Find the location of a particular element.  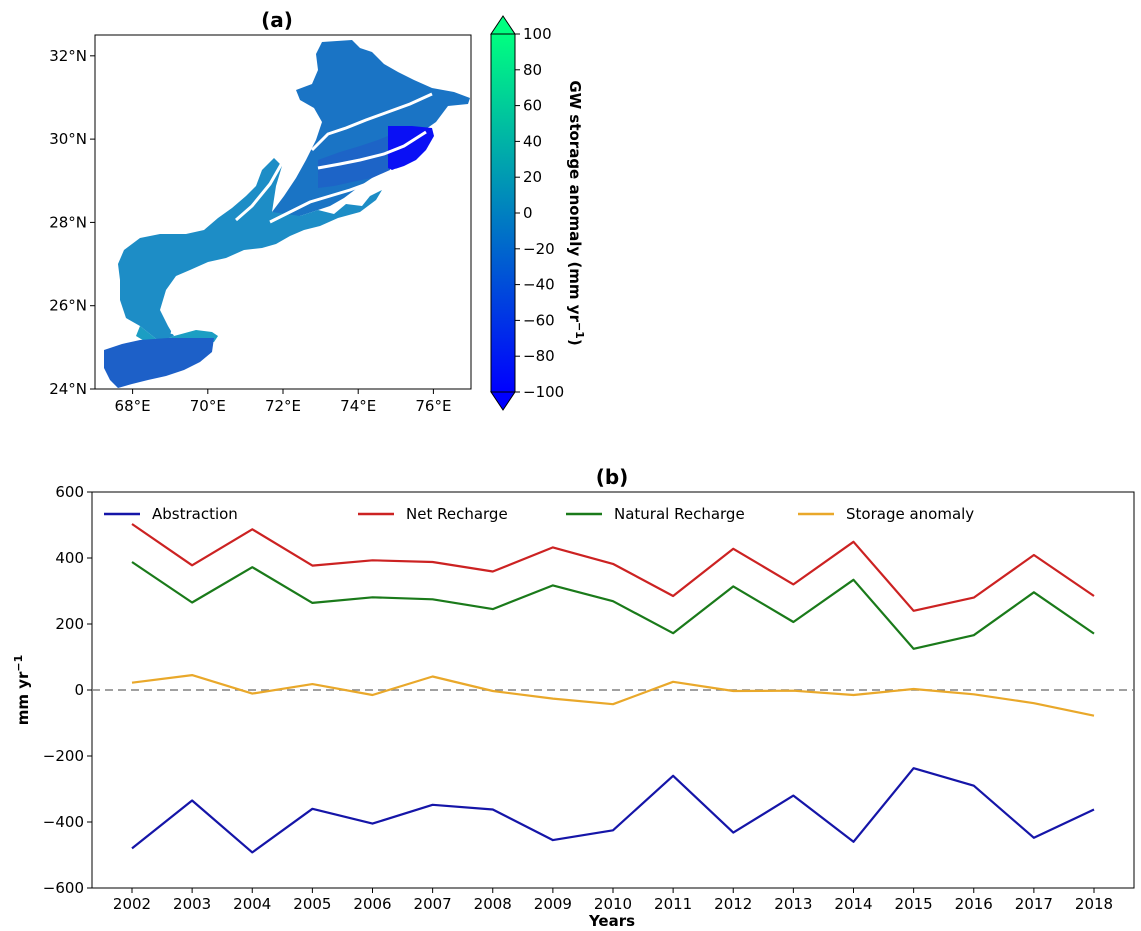

legend-label-net-recharge: Net Recharge is located at coordinates (457, 514).